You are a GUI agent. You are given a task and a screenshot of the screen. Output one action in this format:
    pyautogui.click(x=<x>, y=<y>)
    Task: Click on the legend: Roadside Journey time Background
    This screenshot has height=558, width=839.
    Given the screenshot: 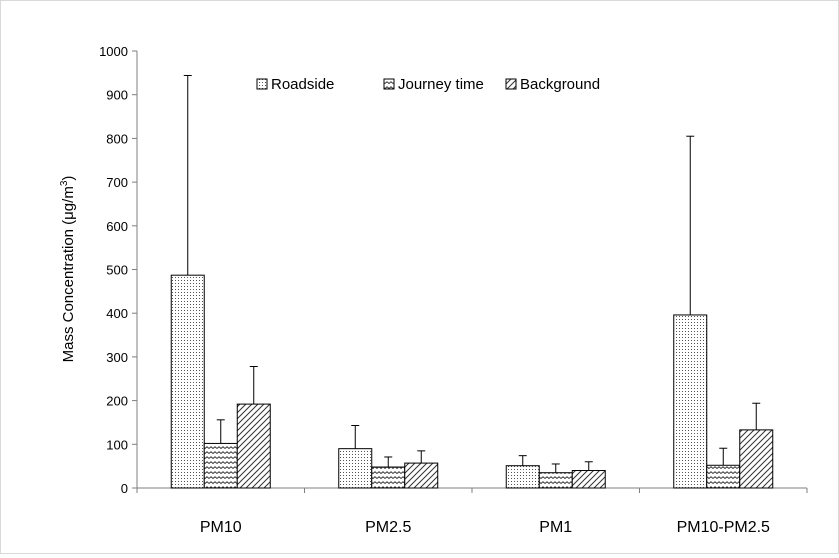 What is the action you would take?
    pyautogui.click(x=428, y=84)
    